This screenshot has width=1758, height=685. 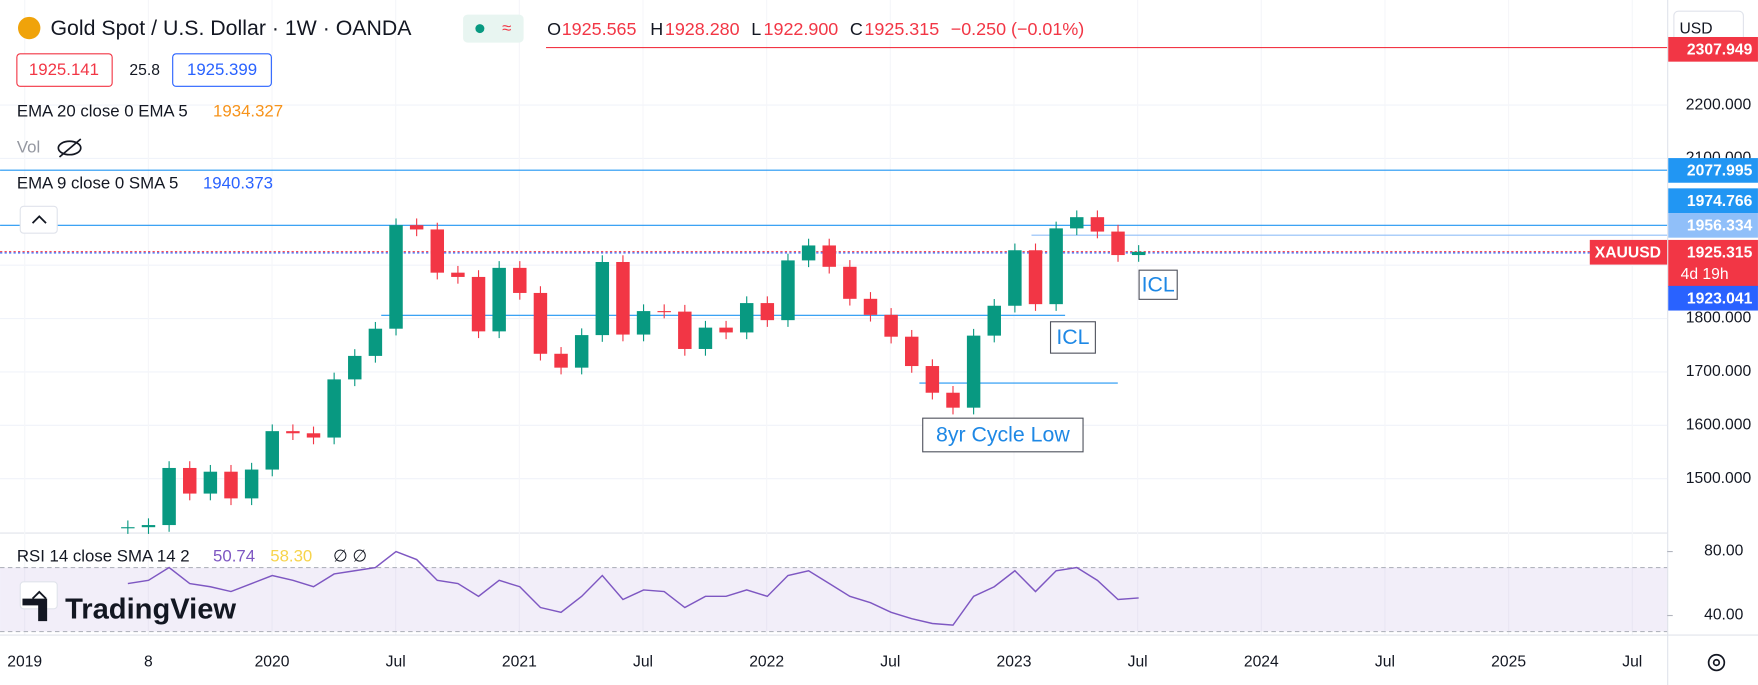 What do you see at coordinates (1508, 662) in the screenshot?
I see `x-tick-label: 2025` at bounding box center [1508, 662].